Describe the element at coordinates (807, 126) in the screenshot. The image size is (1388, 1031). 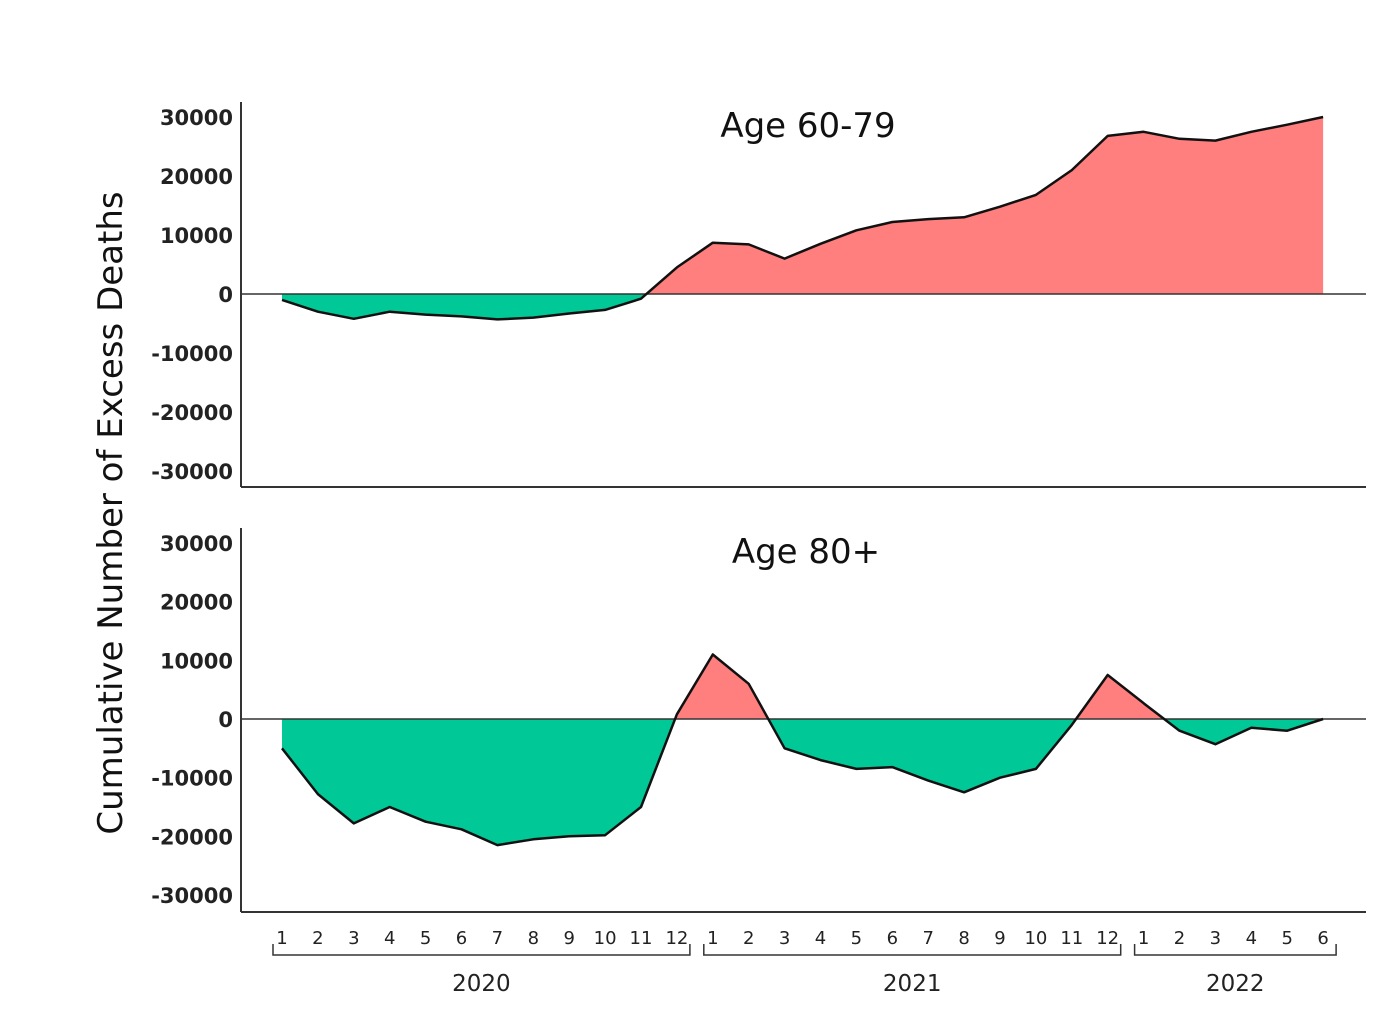
I see `panel-title: Age 60-79` at that location.